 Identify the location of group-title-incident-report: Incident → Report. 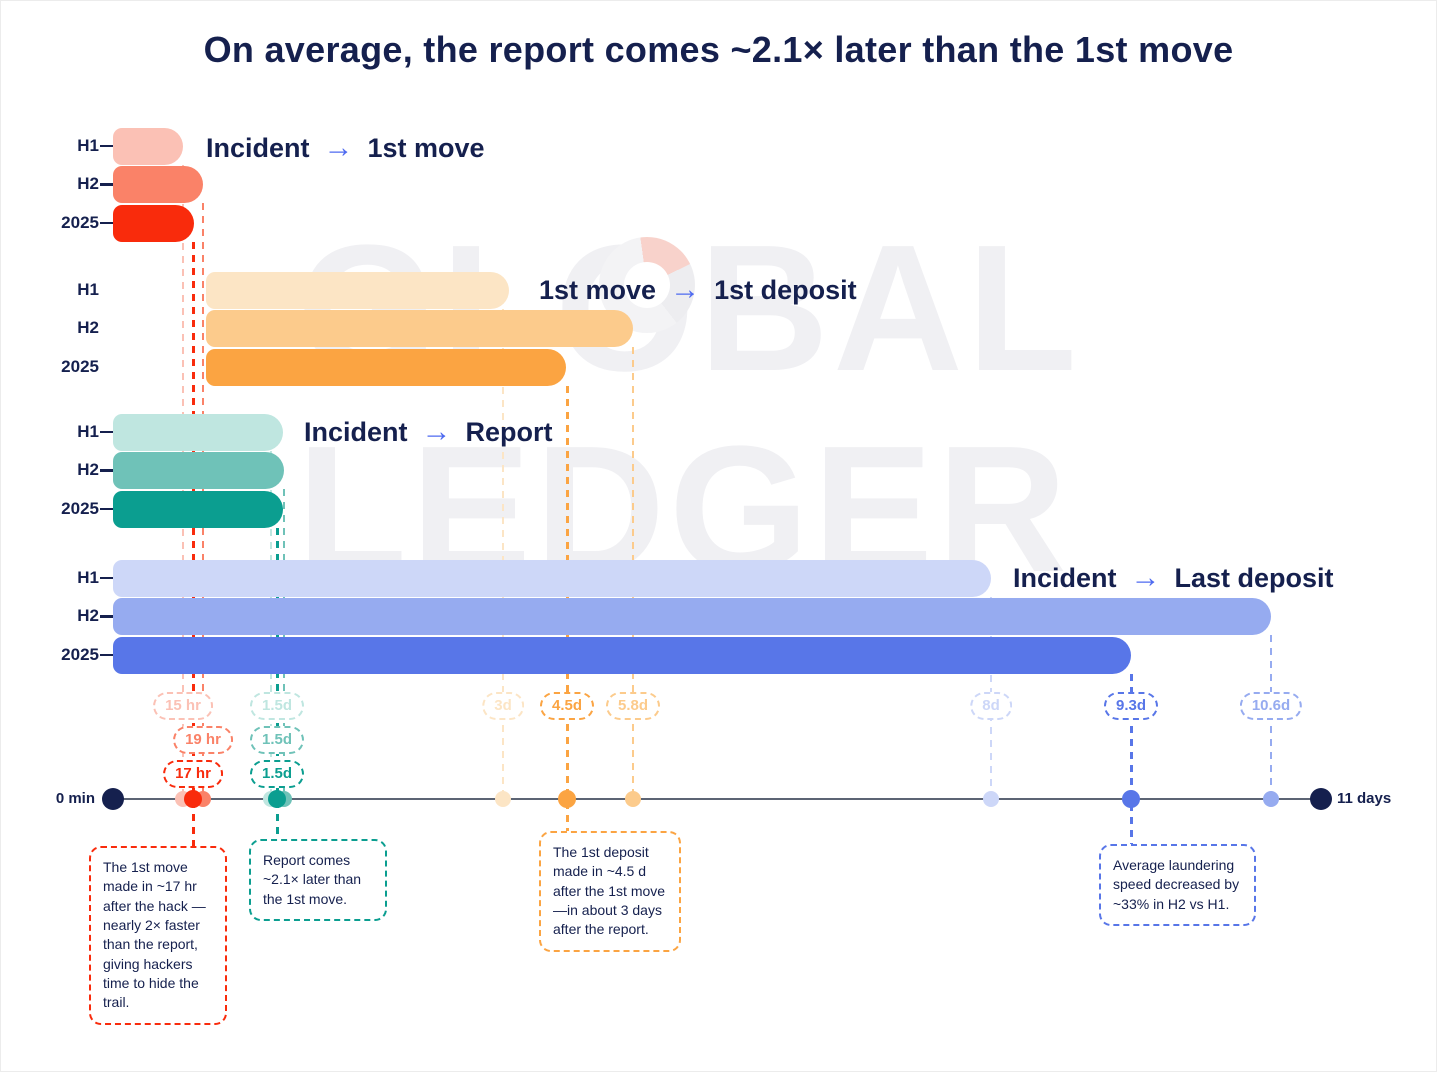
(428, 432).